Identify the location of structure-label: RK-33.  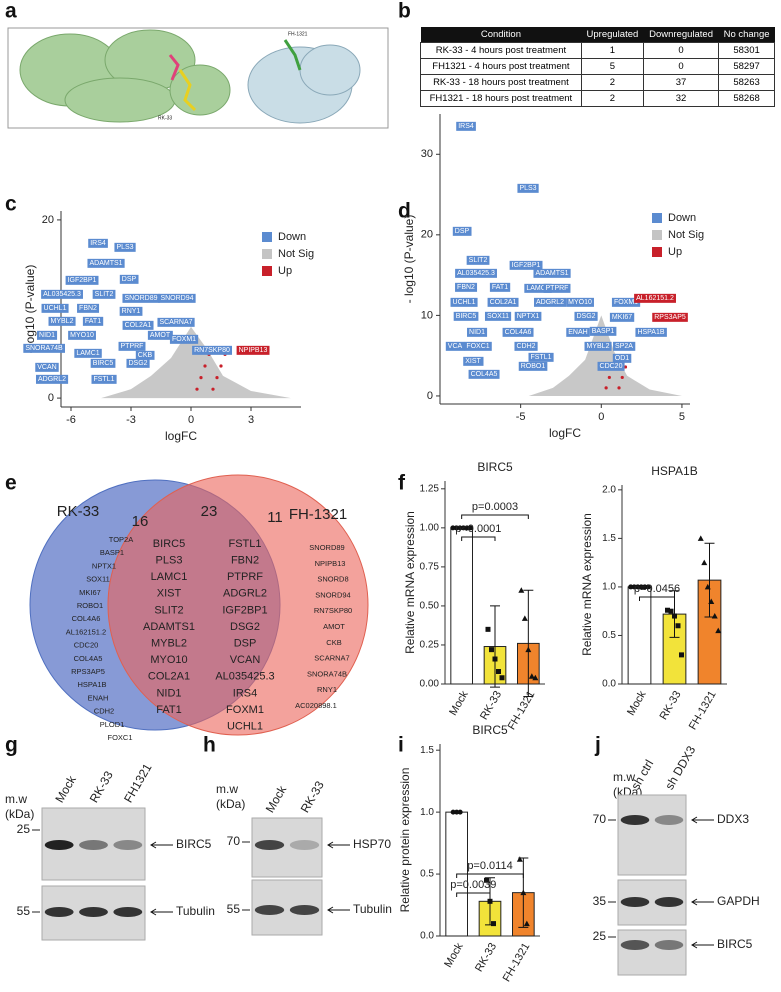
(165, 118).